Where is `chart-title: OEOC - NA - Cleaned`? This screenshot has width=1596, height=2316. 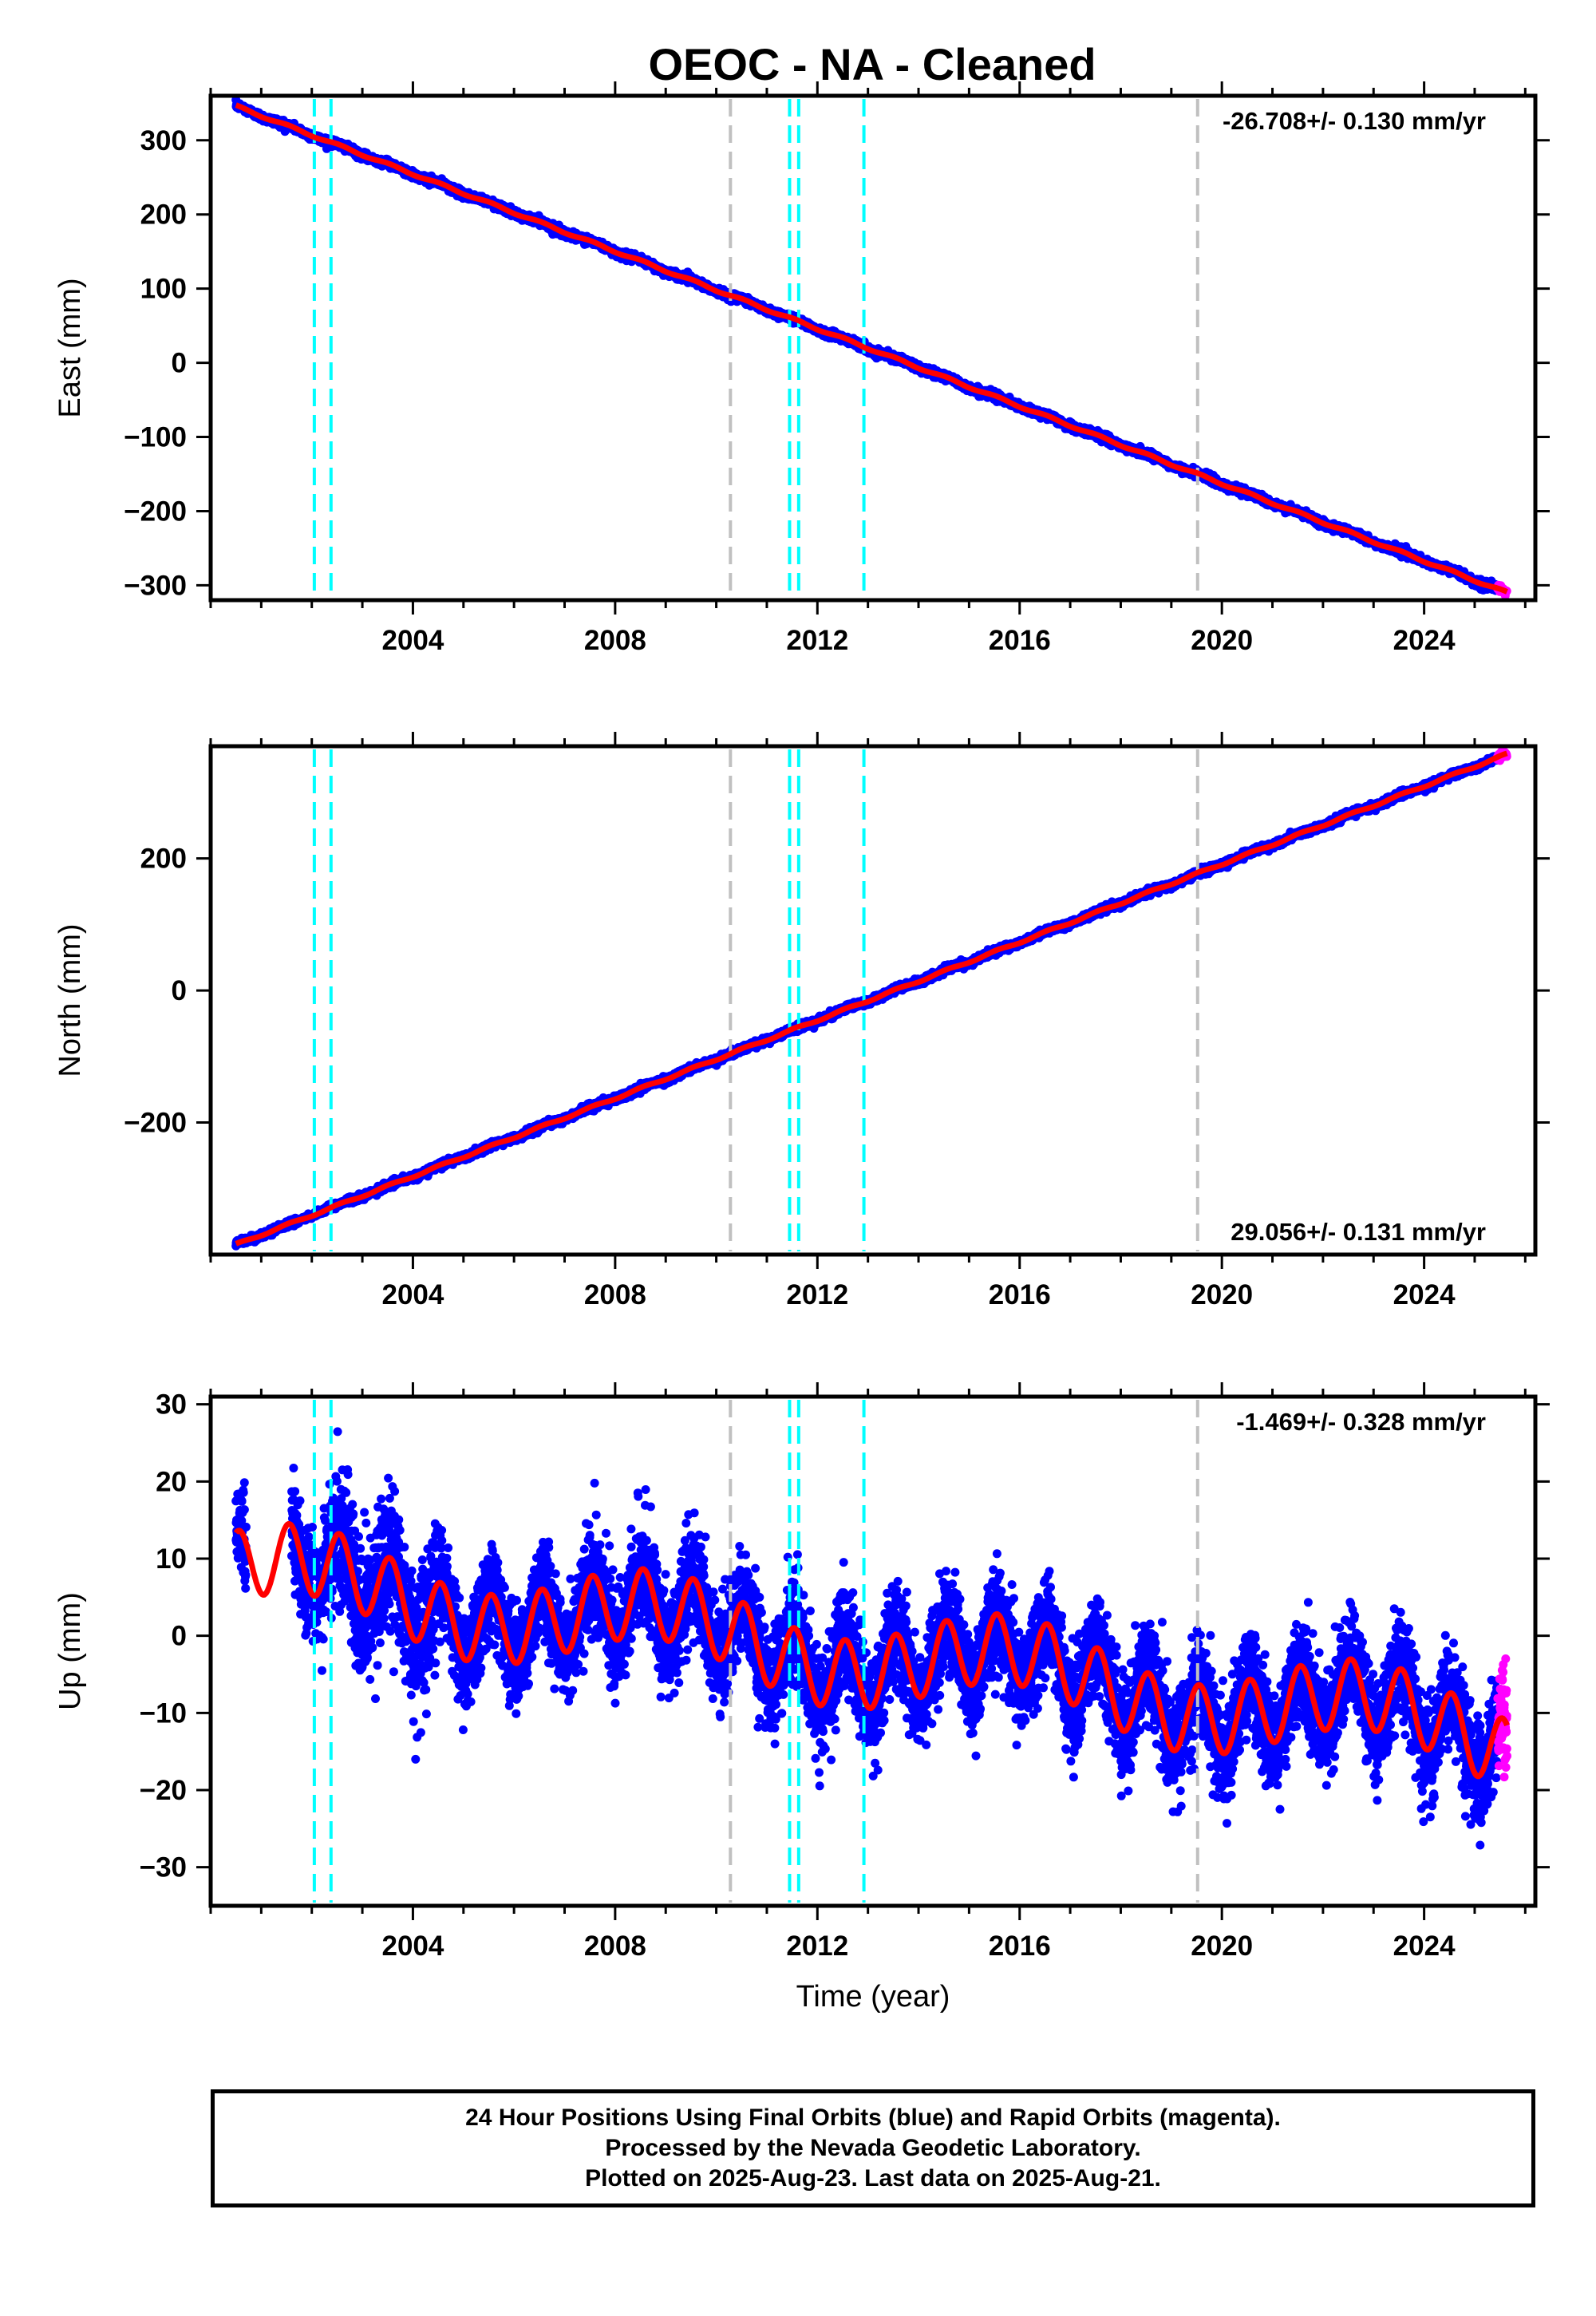
chart-title: OEOC - NA - Cleaned is located at coordinates (872, 64).